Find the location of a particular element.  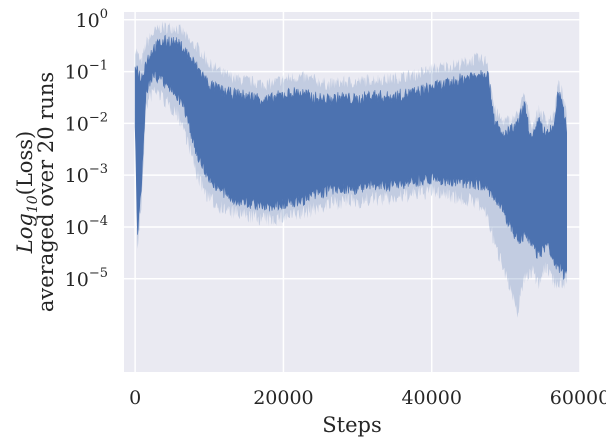

y-tick-labels: 10⁰ 10⁻¹ 10⁻² 10⁻³ 10⁻⁴ 10⁻⁵ is located at coordinates (86, 149).